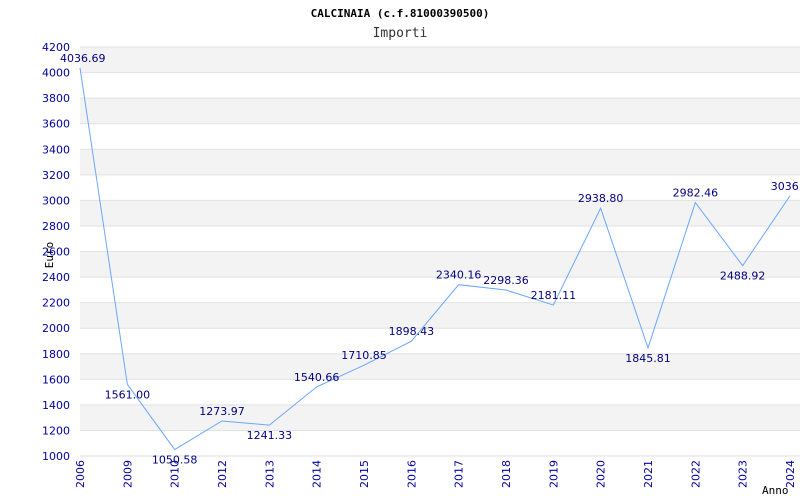 The width and height of the screenshot is (800, 500). What do you see at coordinates (56, 98) in the screenshot?
I see `y-tick-label: 3800` at bounding box center [56, 98].